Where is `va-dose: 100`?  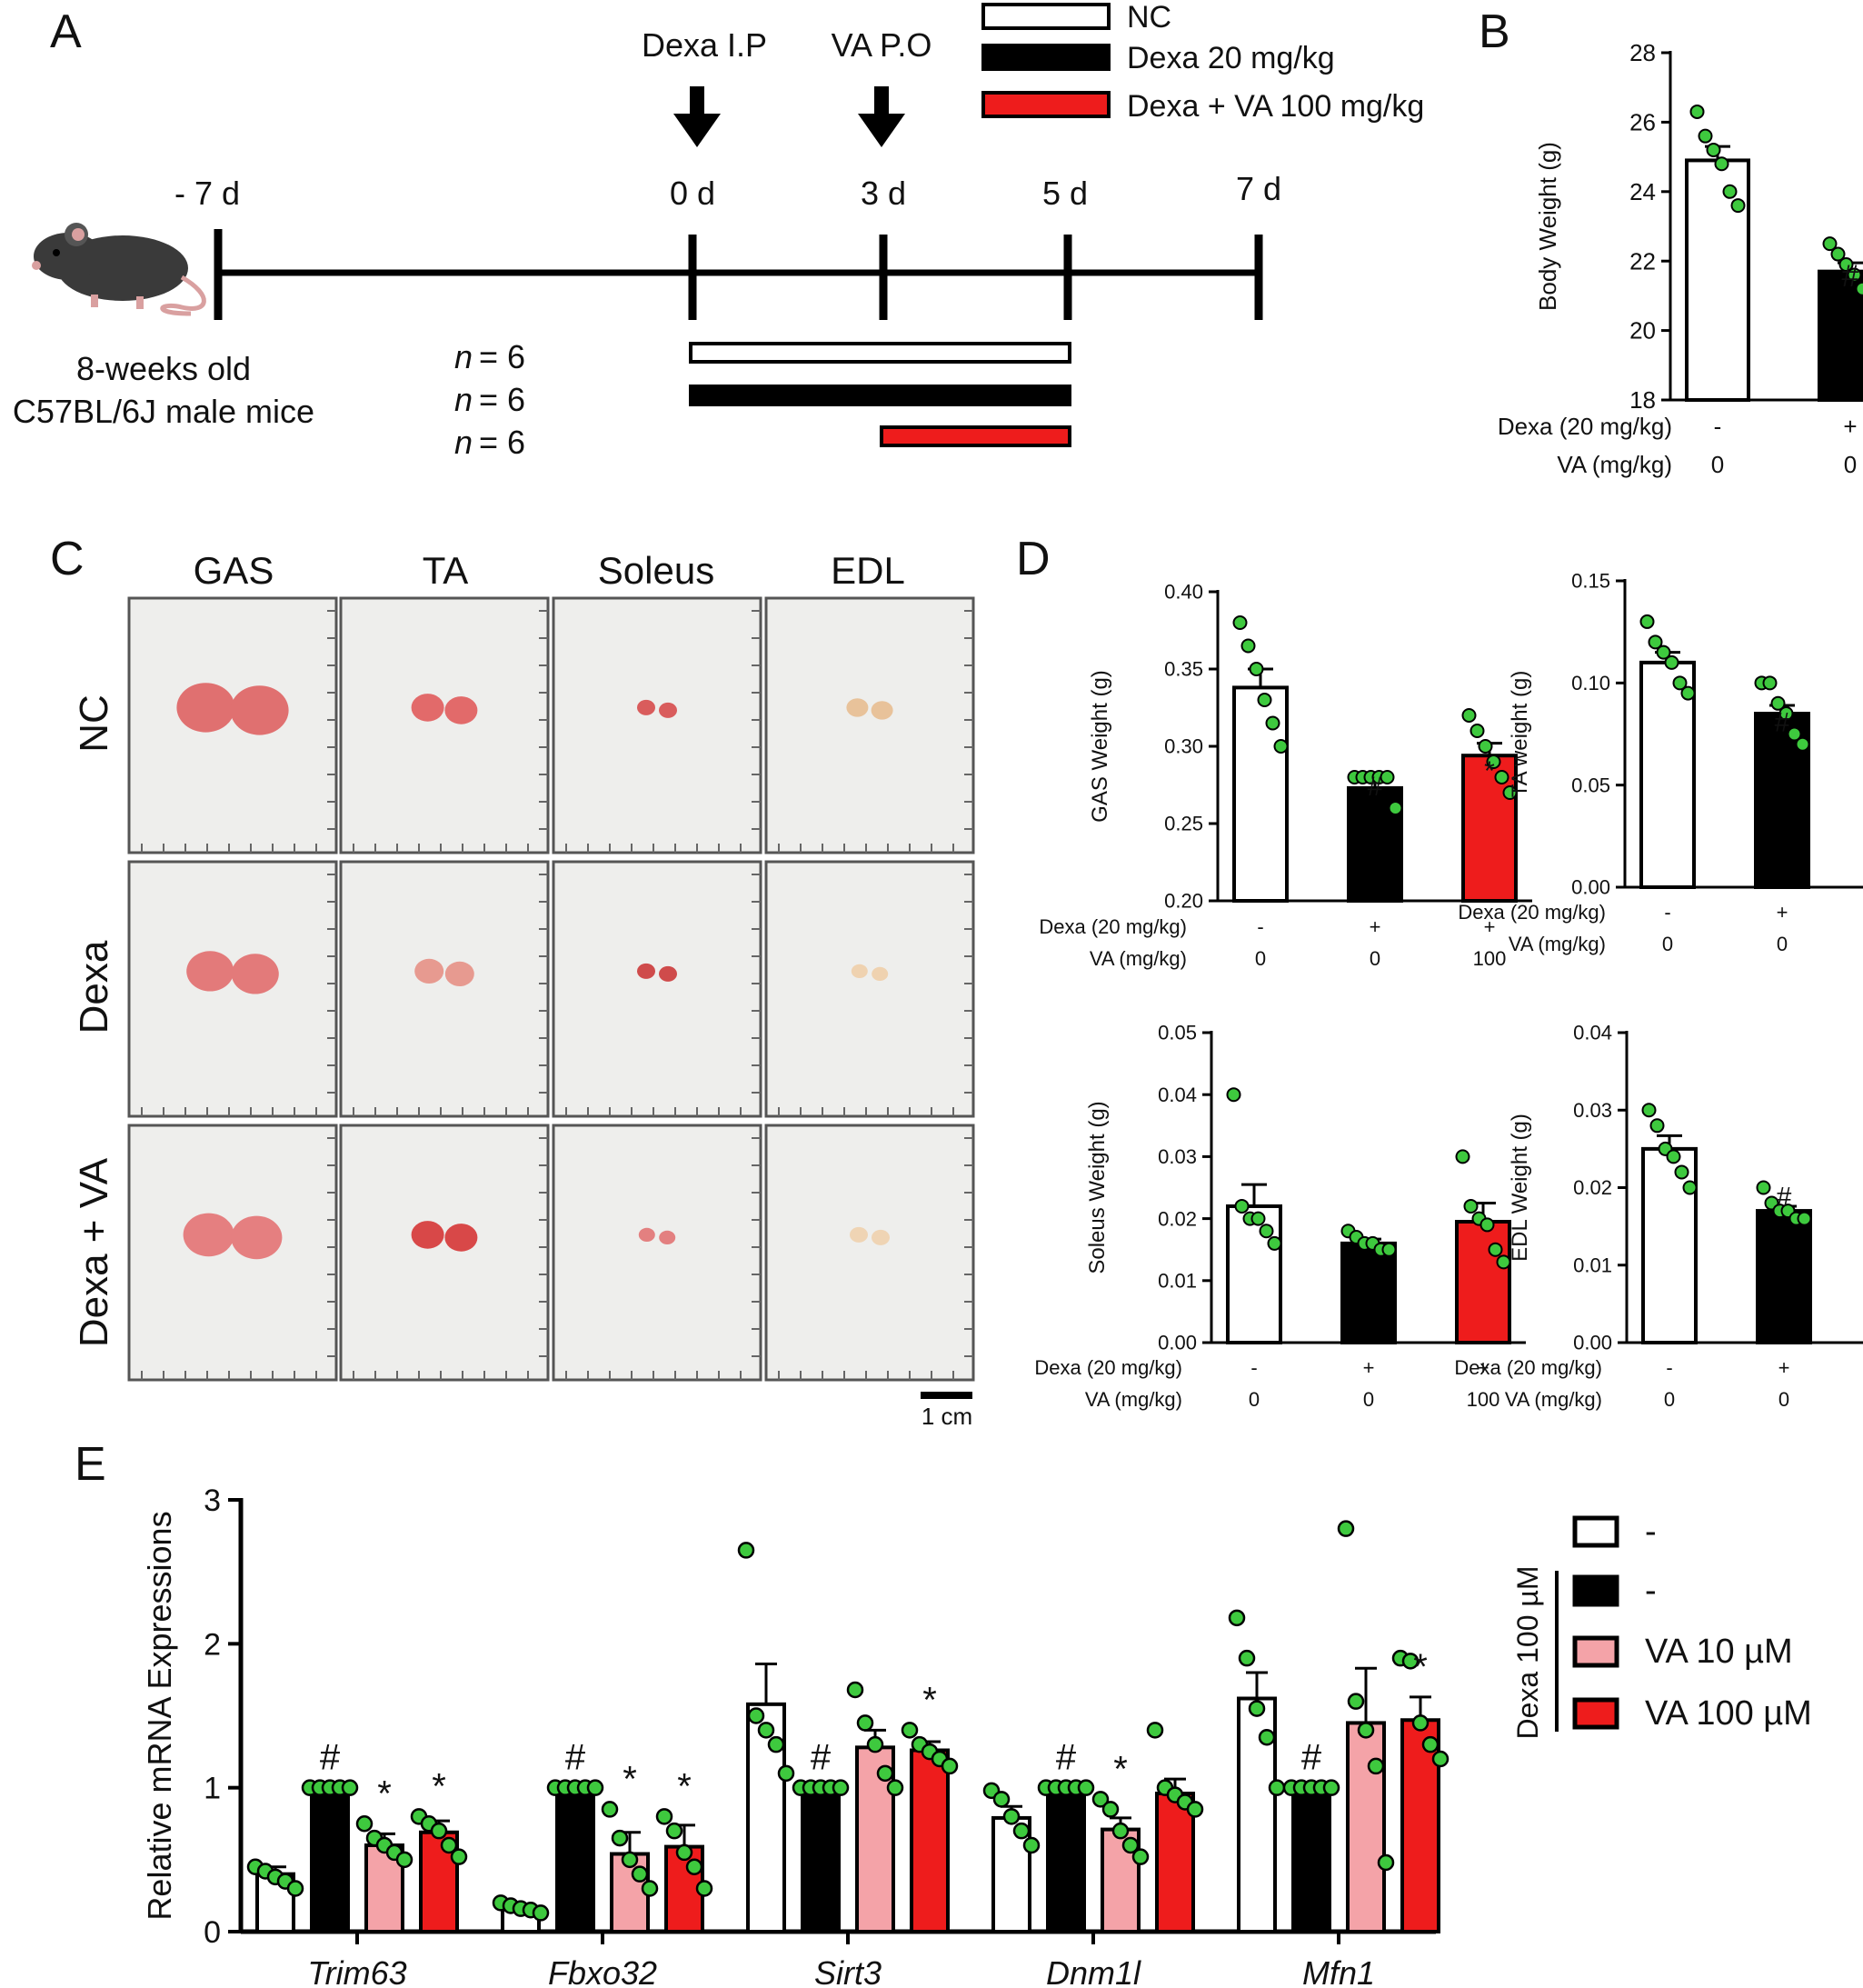 va-dose: 100 is located at coordinates (1490, 958).